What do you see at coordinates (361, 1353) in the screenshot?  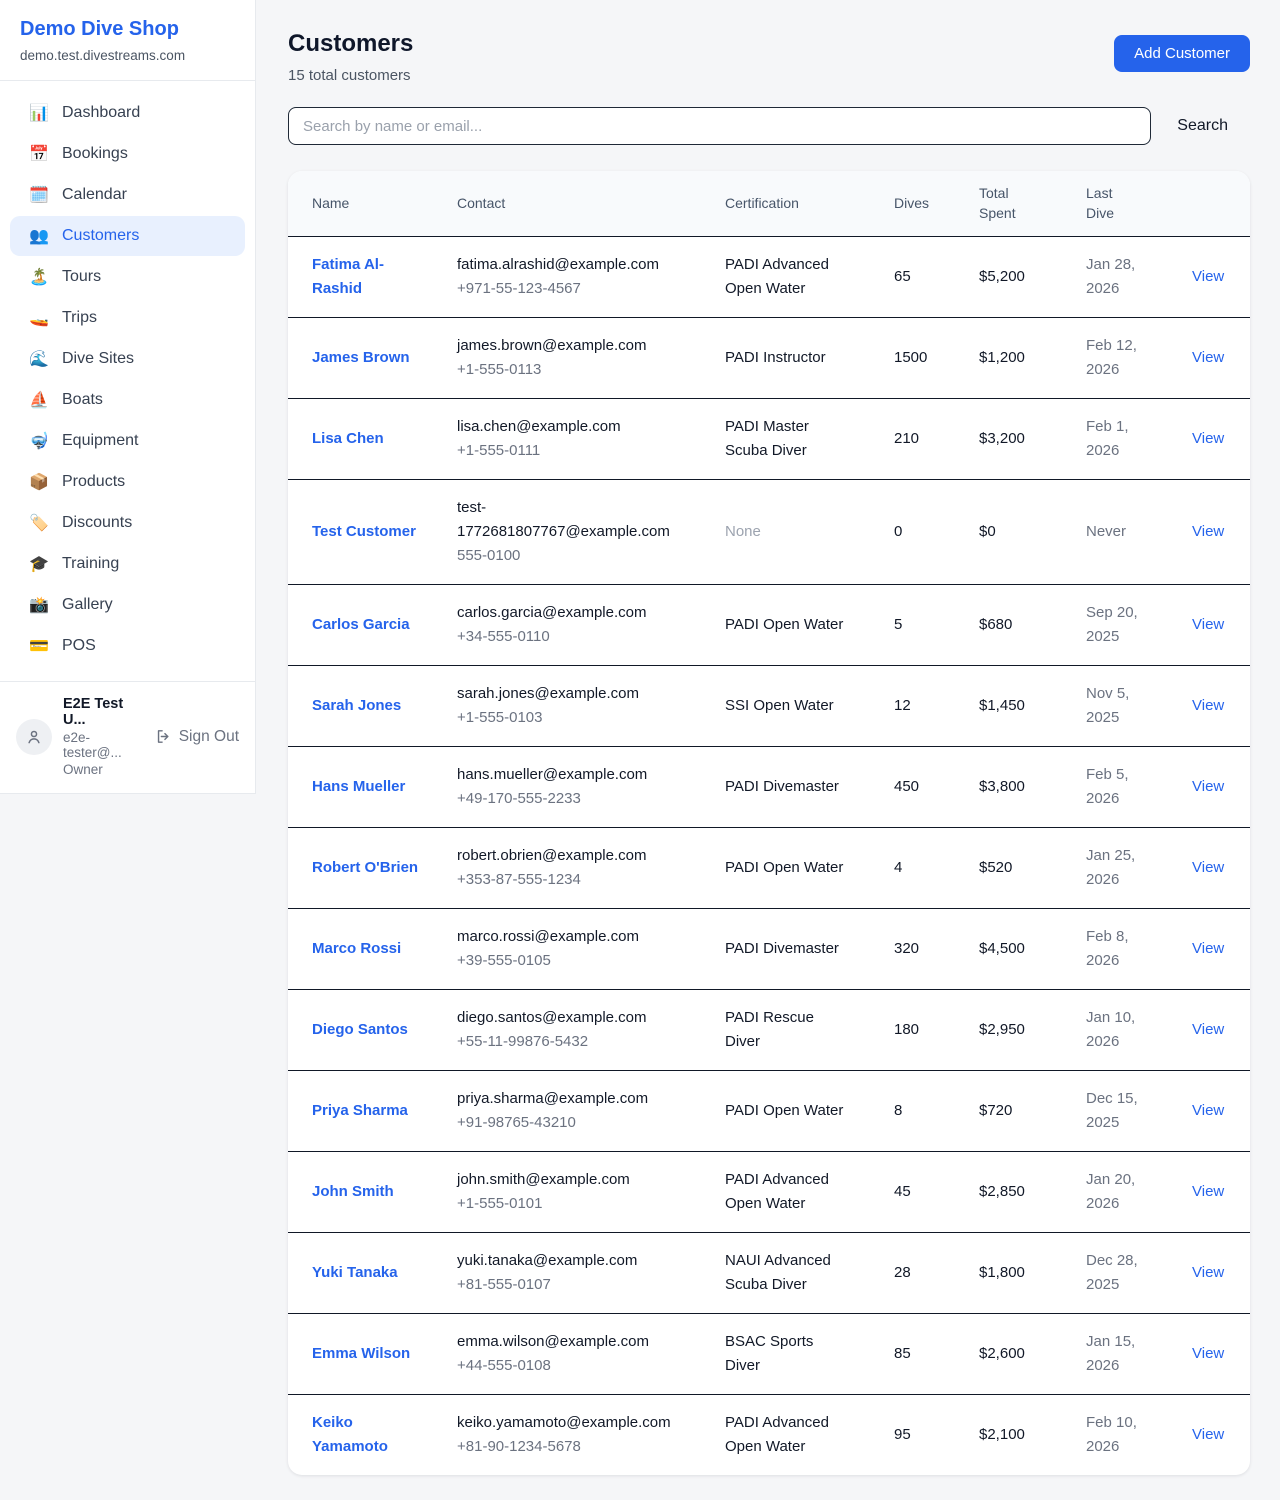 I see `customer-name-link: Emma Wilson` at bounding box center [361, 1353].